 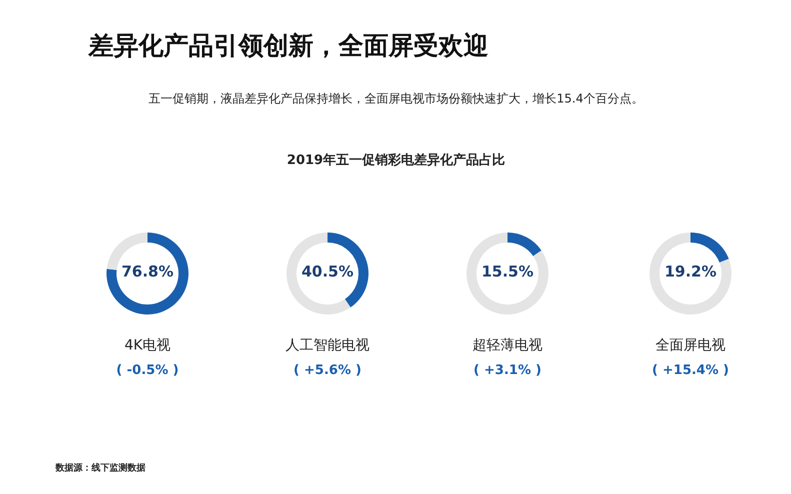 What do you see at coordinates (507, 271) in the screenshot?
I see `data-label: 15.5%` at bounding box center [507, 271].